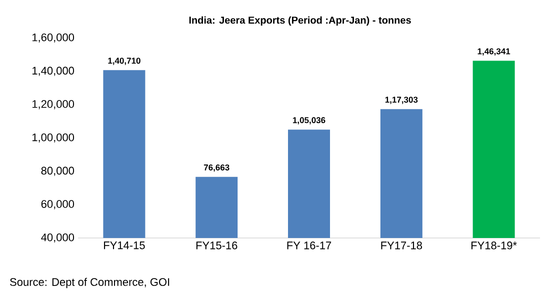 This screenshot has width=553, height=296. Describe the element at coordinates (494, 52) in the screenshot. I see `data-label: 1,46,341` at that location.